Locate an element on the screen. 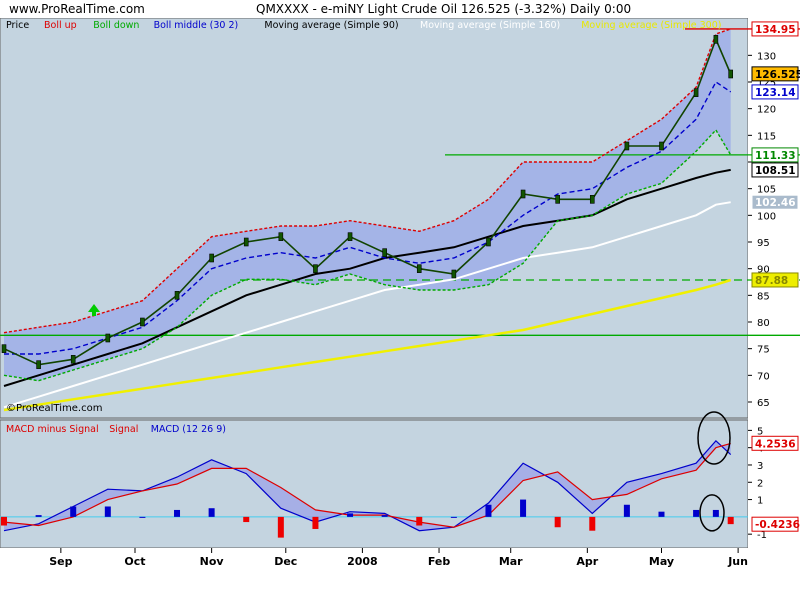 This screenshot has height=600, width=800. price-y-tick-label: 65 is located at coordinates (763, 403).